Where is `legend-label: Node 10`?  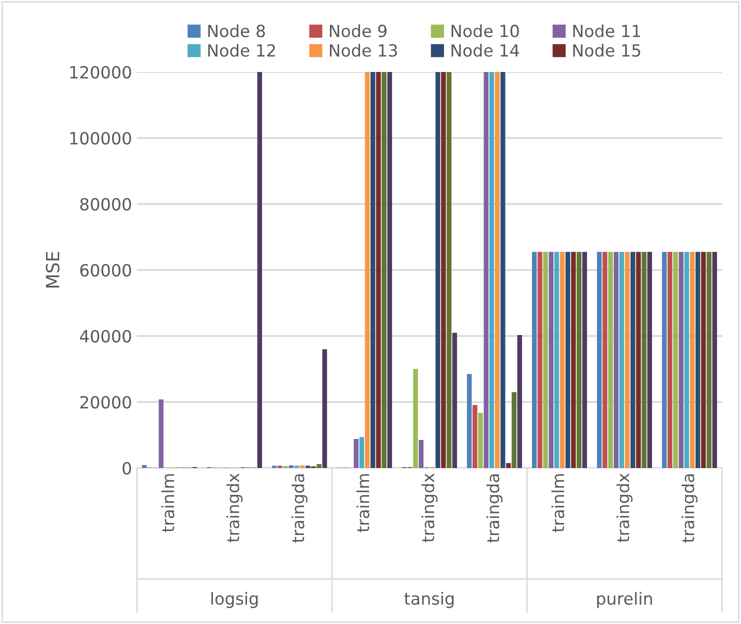 legend-label: Node 10 is located at coordinates (485, 31).